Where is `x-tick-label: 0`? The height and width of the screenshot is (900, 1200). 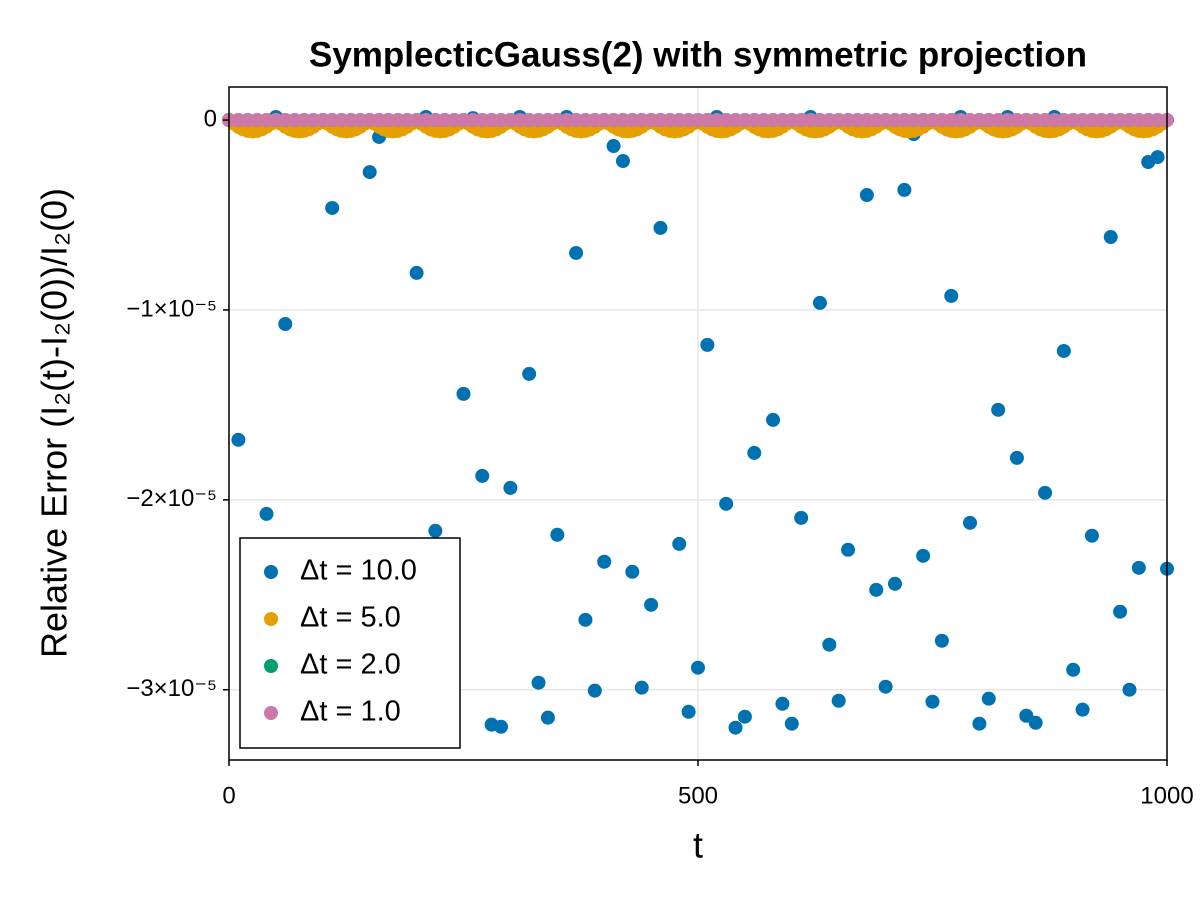 x-tick-label: 0 is located at coordinates (228, 795).